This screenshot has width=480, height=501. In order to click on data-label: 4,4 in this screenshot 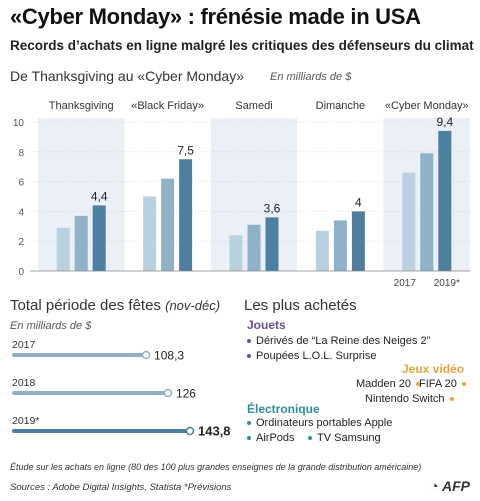, I will do `click(99, 196)`.